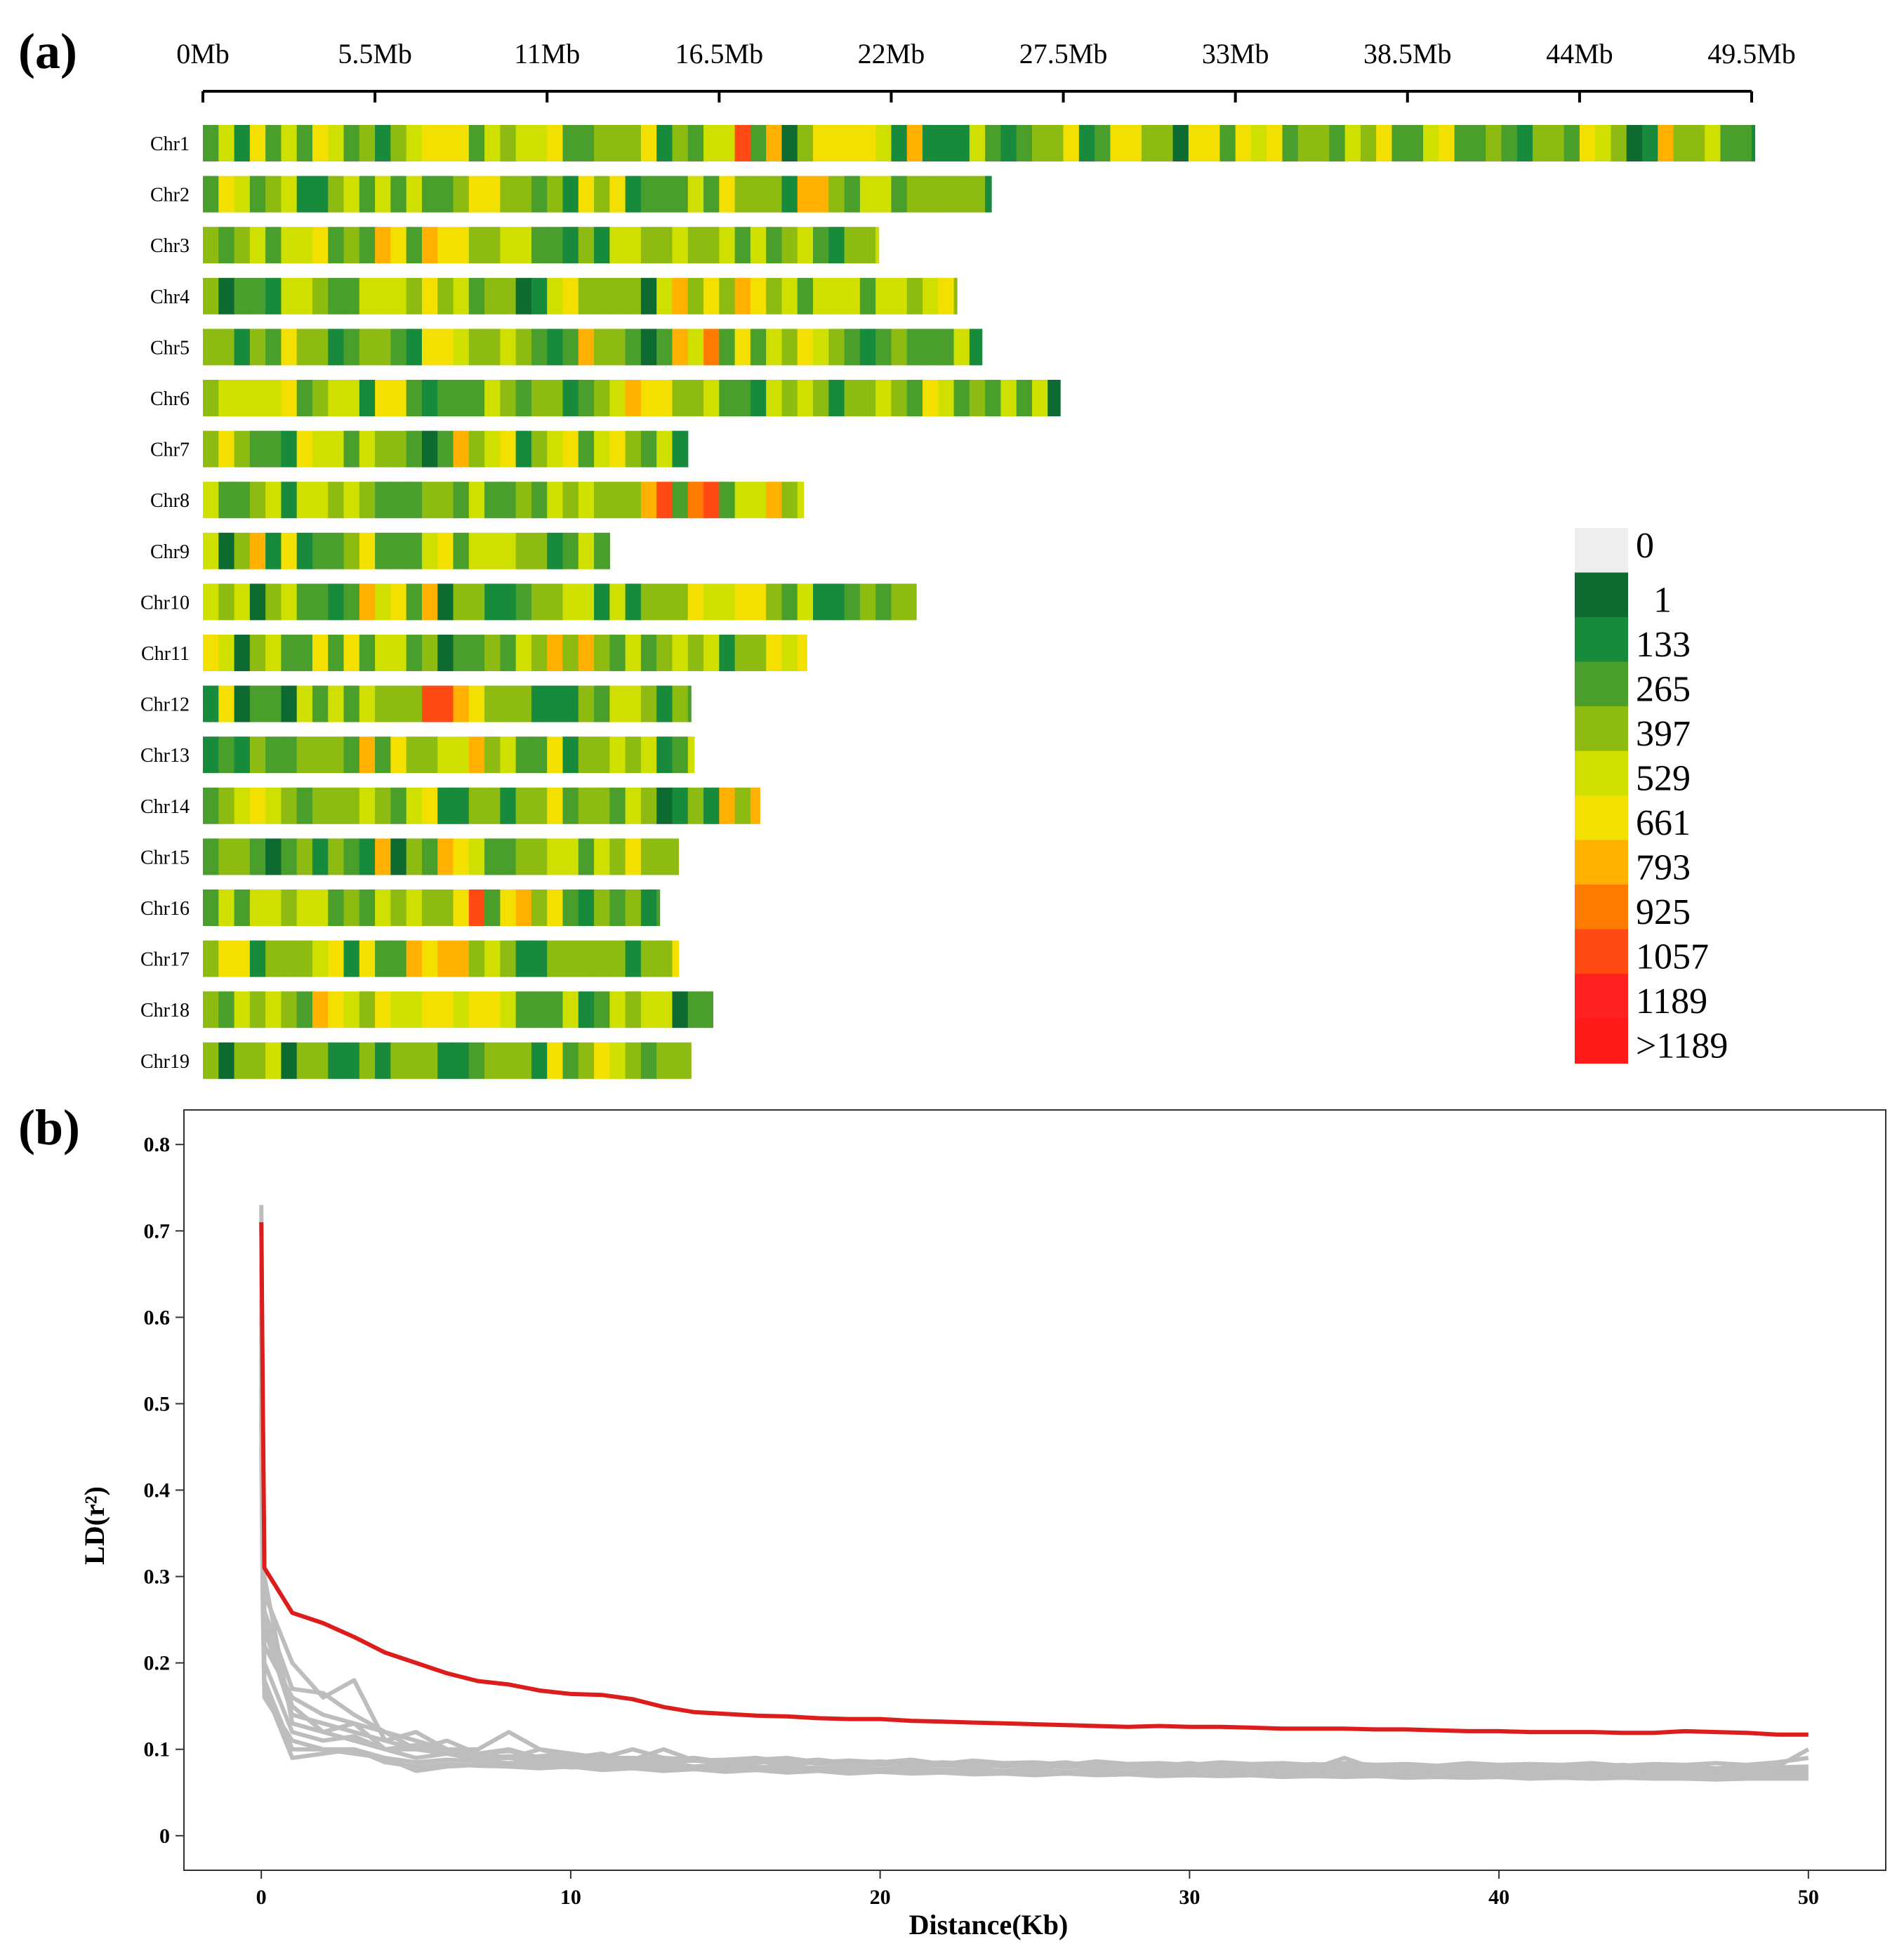  What do you see at coordinates (719, 54) in the screenshot?
I see `mb-tick-label: 16.5Mb` at bounding box center [719, 54].